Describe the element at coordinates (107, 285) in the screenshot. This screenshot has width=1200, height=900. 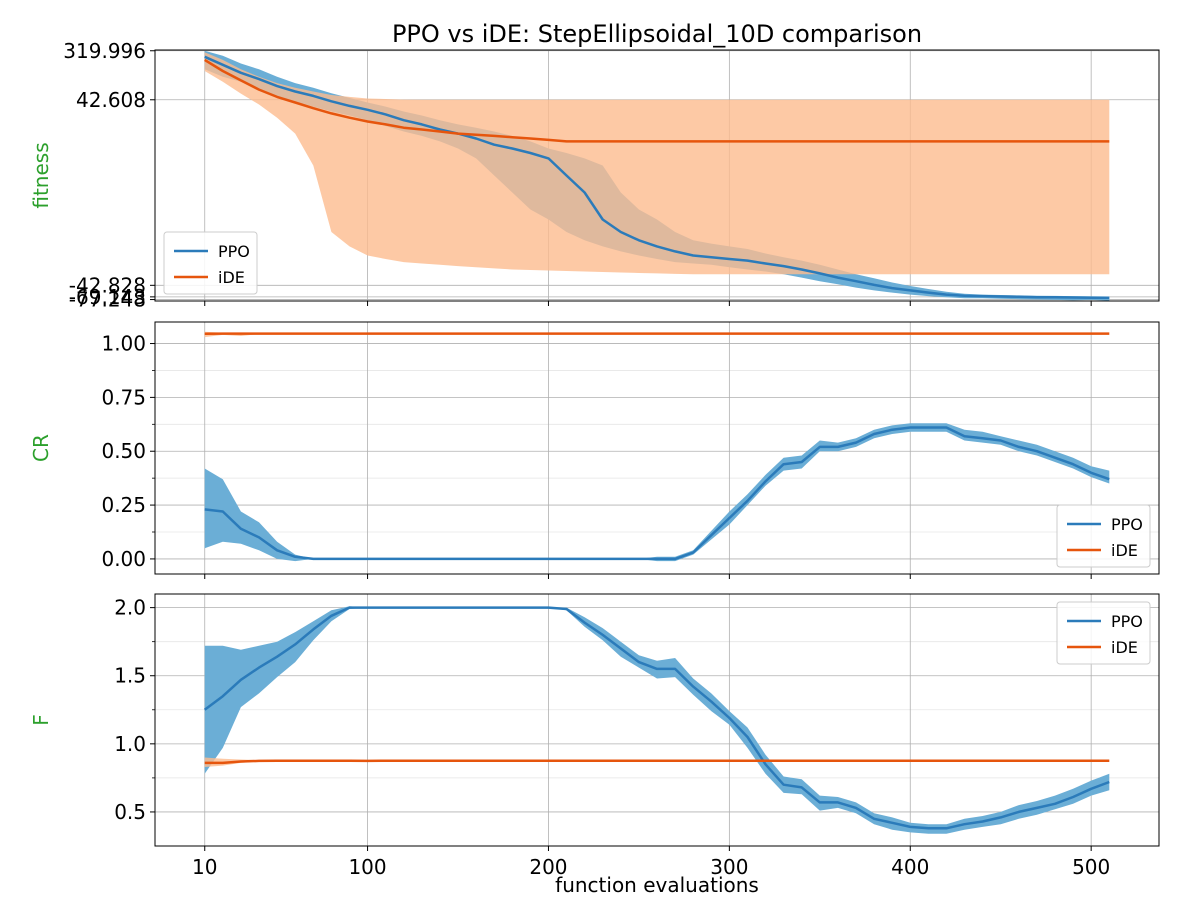
I see `y-tick-label: -42.828` at that location.